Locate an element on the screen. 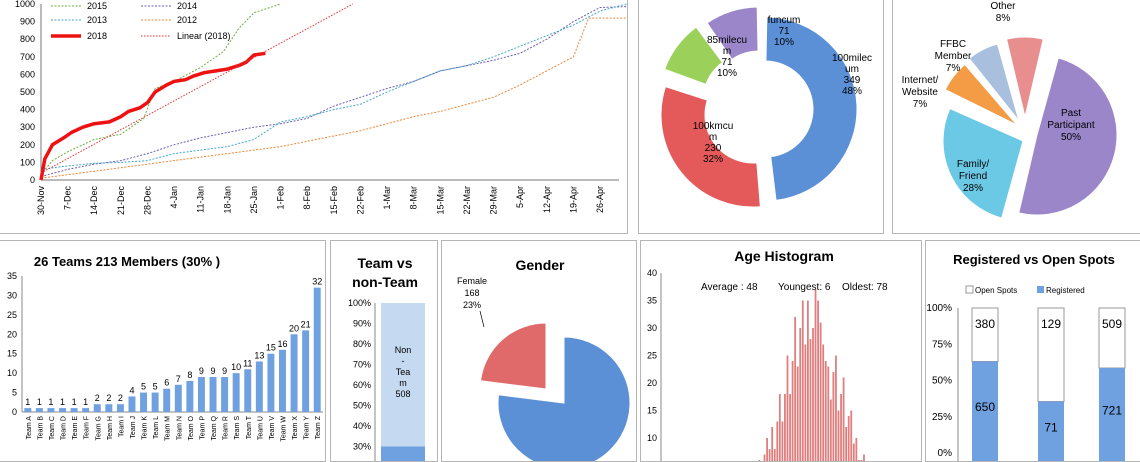 The image size is (1140, 462). y-tick-label: 600 is located at coordinates (27, 74).